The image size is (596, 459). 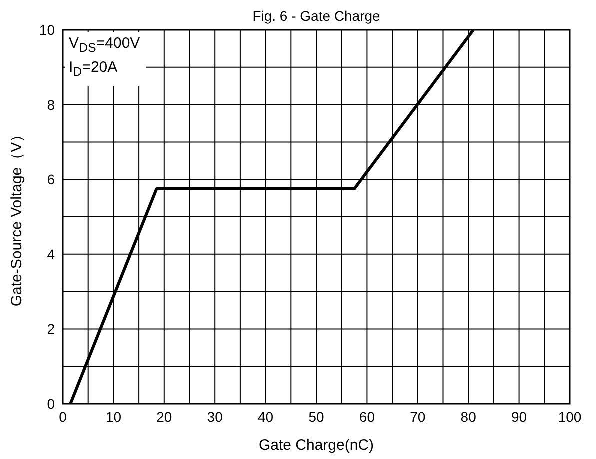 I want to click on x-tick-label: 10, so click(x=114, y=416).